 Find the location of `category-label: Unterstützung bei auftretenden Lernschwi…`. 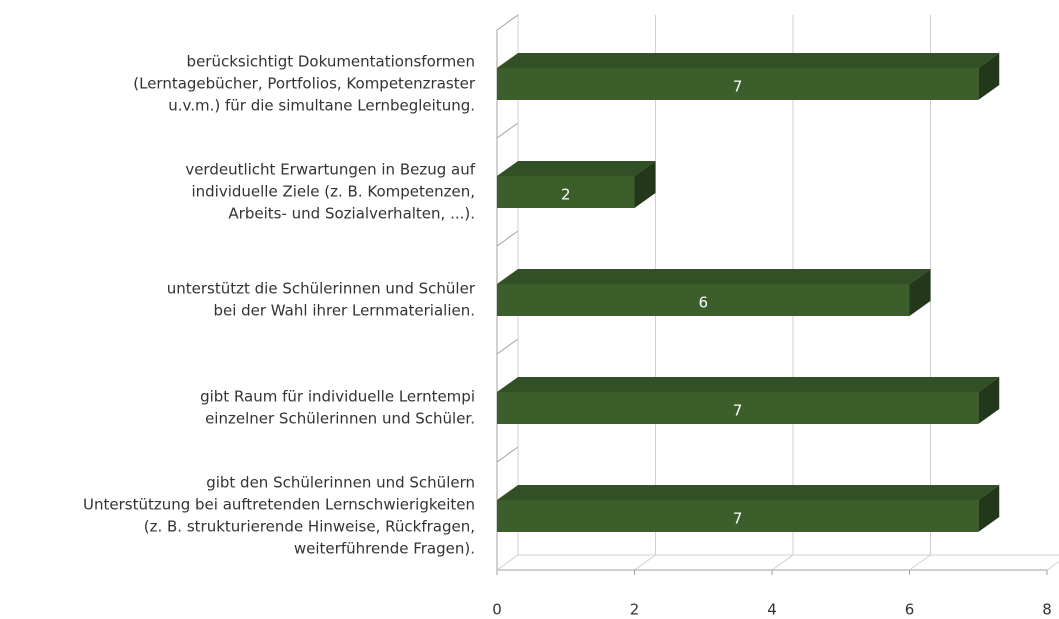

category-label: Unterstützung bei auftretenden Lernschwi… is located at coordinates (279, 505).